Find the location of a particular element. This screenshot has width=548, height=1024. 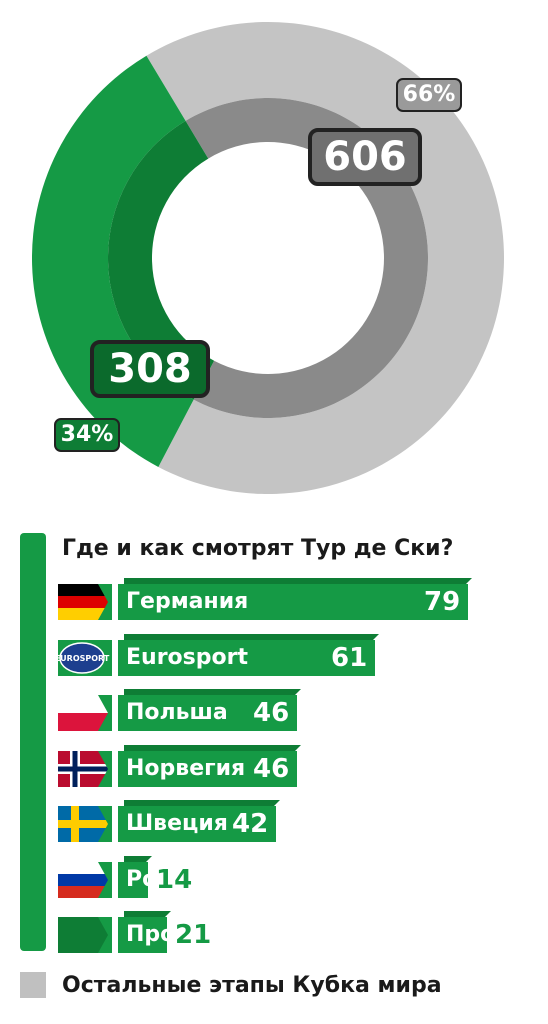

green-percent-badge: 34% is located at coordinates (87, 435).